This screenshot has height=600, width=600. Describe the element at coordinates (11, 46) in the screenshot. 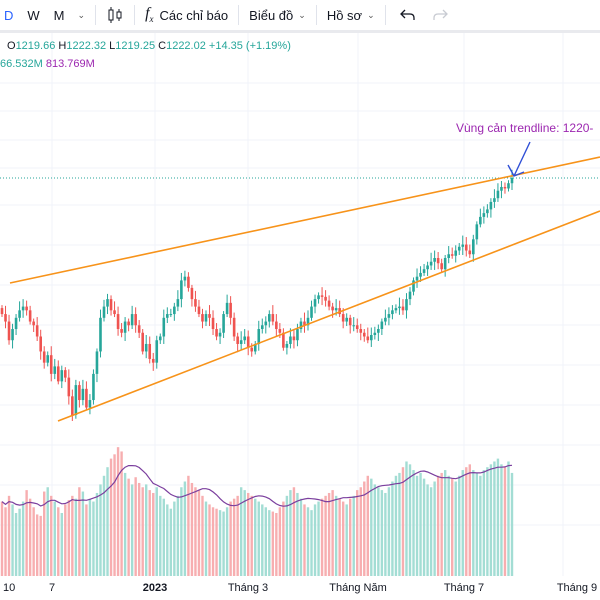

I see `open-key: O` at that location.